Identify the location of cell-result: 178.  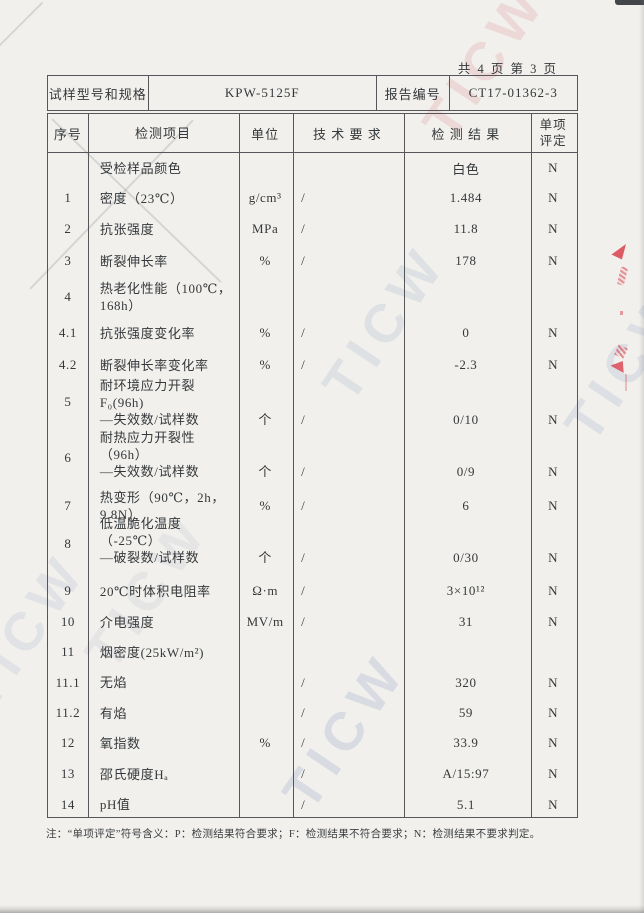
(466, 260).